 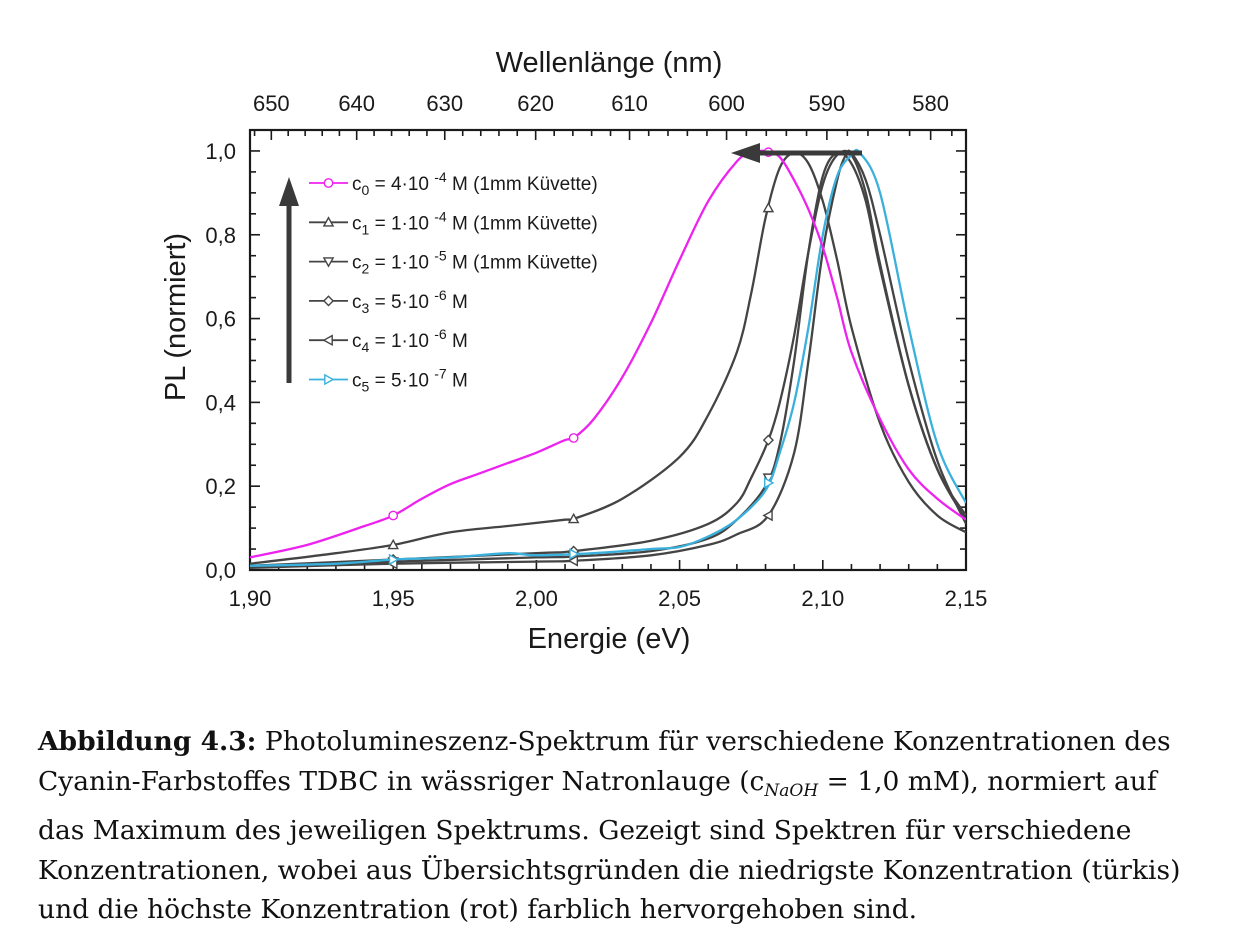 I want to click on top-tick-label: 580, so click(x=930, y=103).